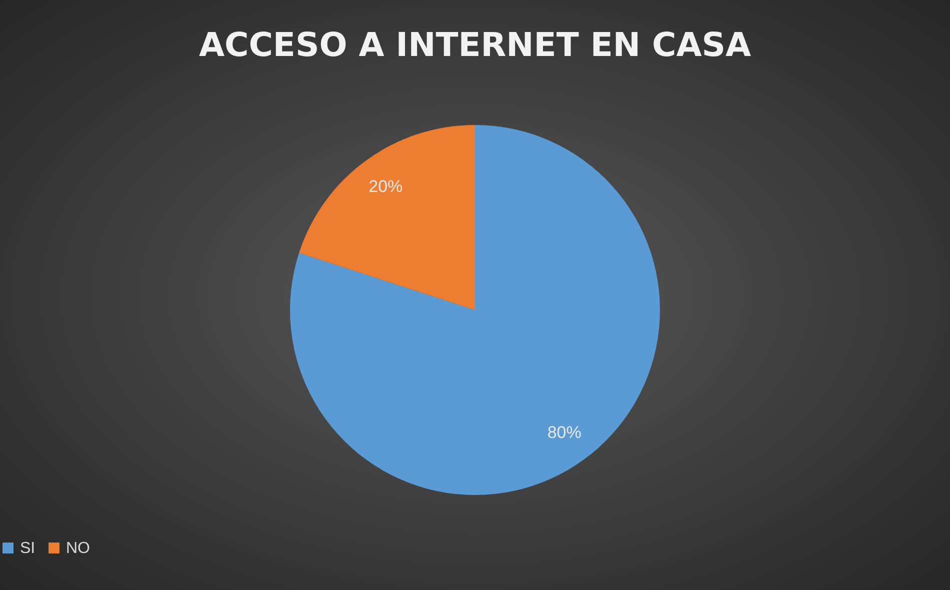 The width and height of the screenshot is (950, 590). Describe the element at coordinates (78, 548) in the screenshot. I see `legend-label: NO` at that location.